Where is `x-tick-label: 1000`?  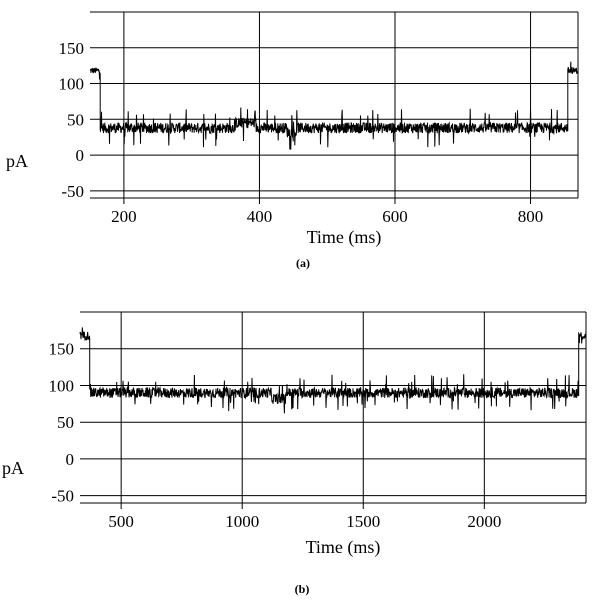
x-tick-label: 1000 is located at coordinates (242, 521).